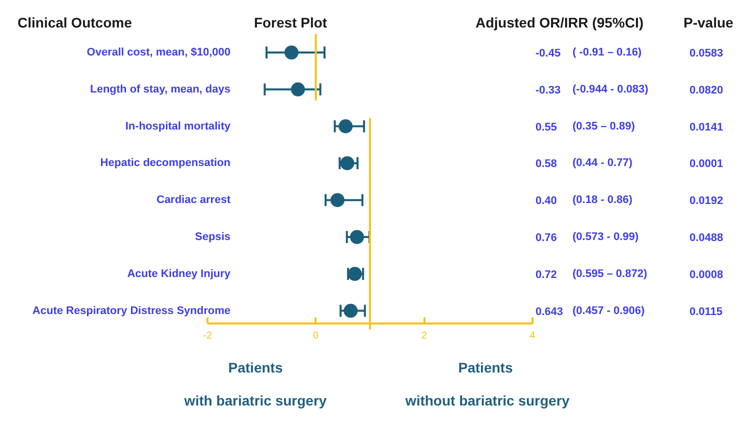  What do you see at coordinates (546, 164) in the screenshot?
I see `data-label: 0.58` at bounding box center [546, 164].